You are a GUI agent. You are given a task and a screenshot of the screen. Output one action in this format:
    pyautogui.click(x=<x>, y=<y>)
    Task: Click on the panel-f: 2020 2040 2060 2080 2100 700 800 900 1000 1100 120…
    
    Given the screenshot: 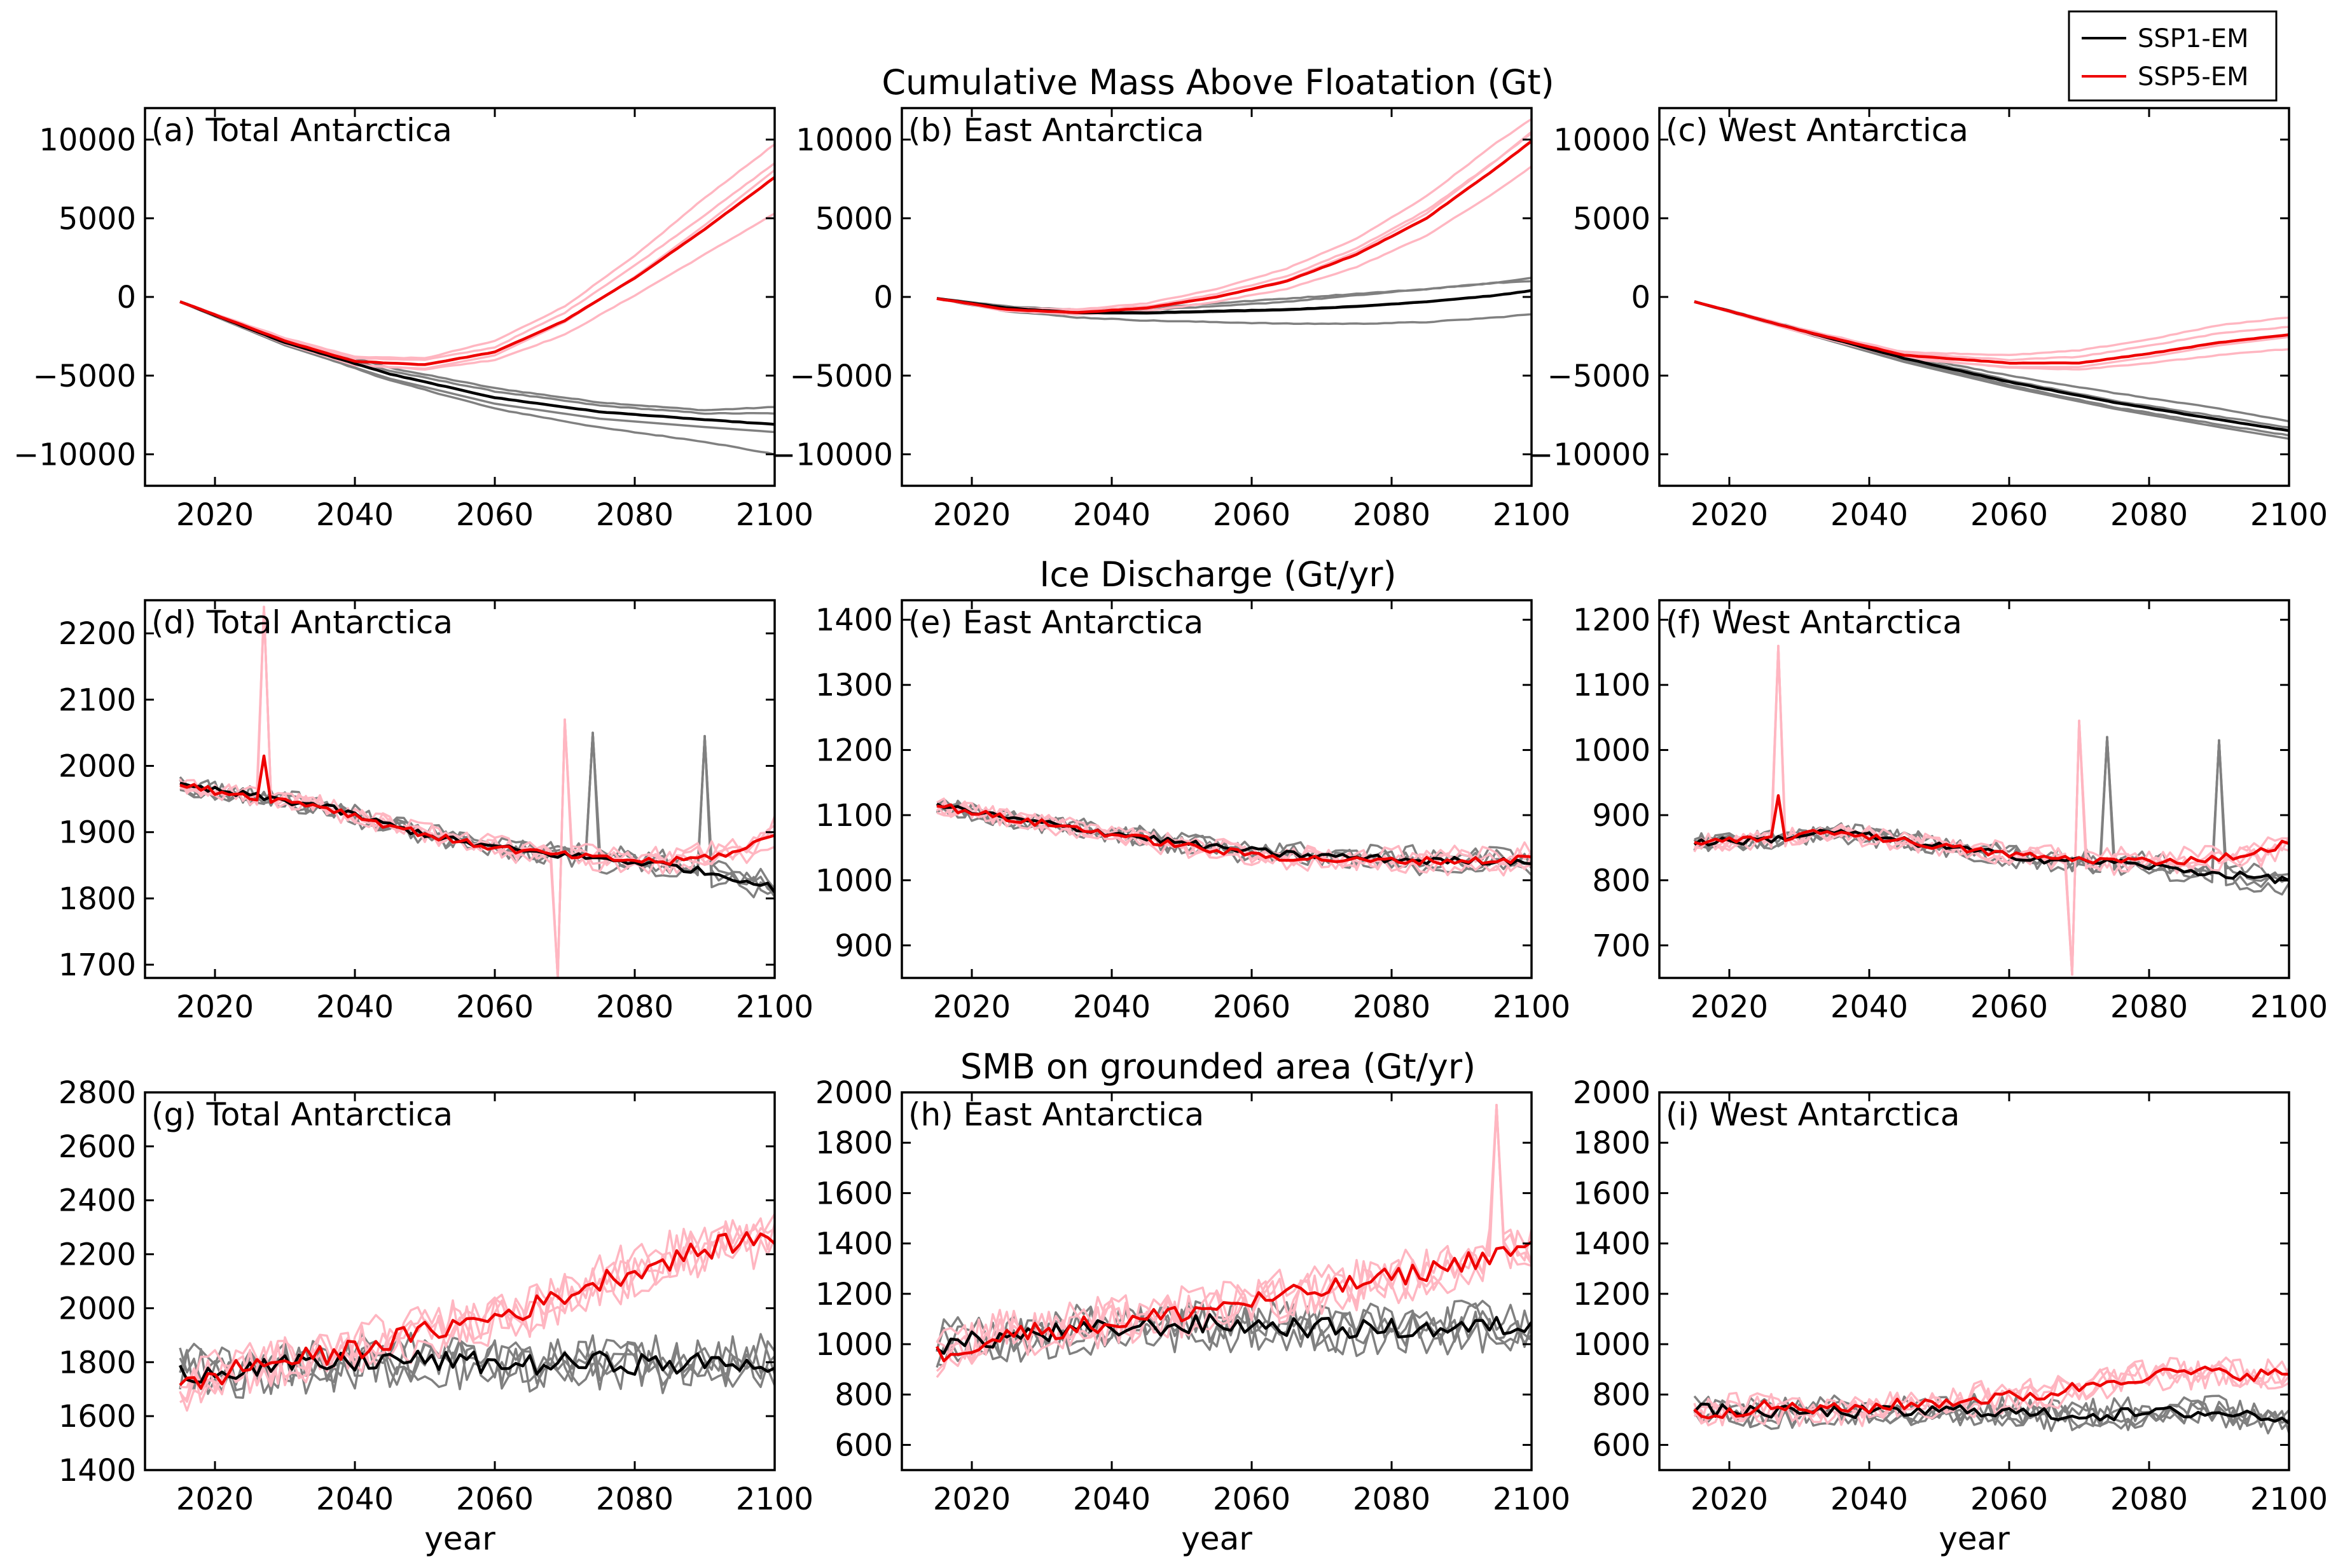 What is the action you would take?
    pyautogui.click(x=1950, y=812)
    